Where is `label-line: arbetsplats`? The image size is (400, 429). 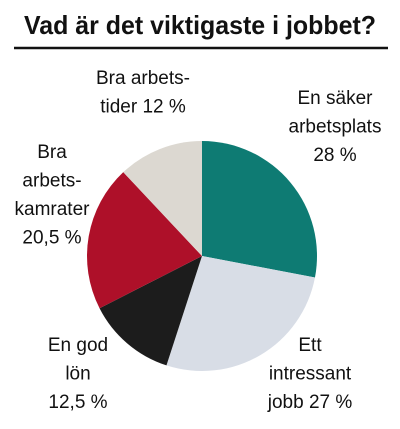 label-line: arbetsplats is located at coordinates (335, 127).